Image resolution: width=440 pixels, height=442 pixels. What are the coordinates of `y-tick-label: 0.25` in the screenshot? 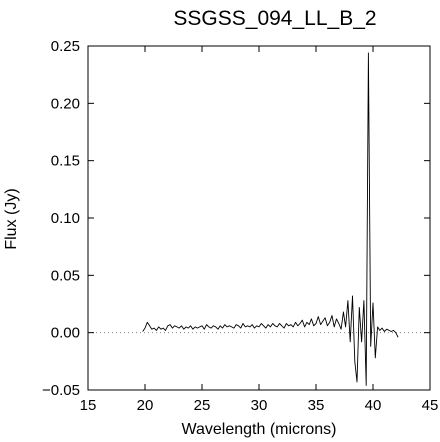 It's located at (65, 46).